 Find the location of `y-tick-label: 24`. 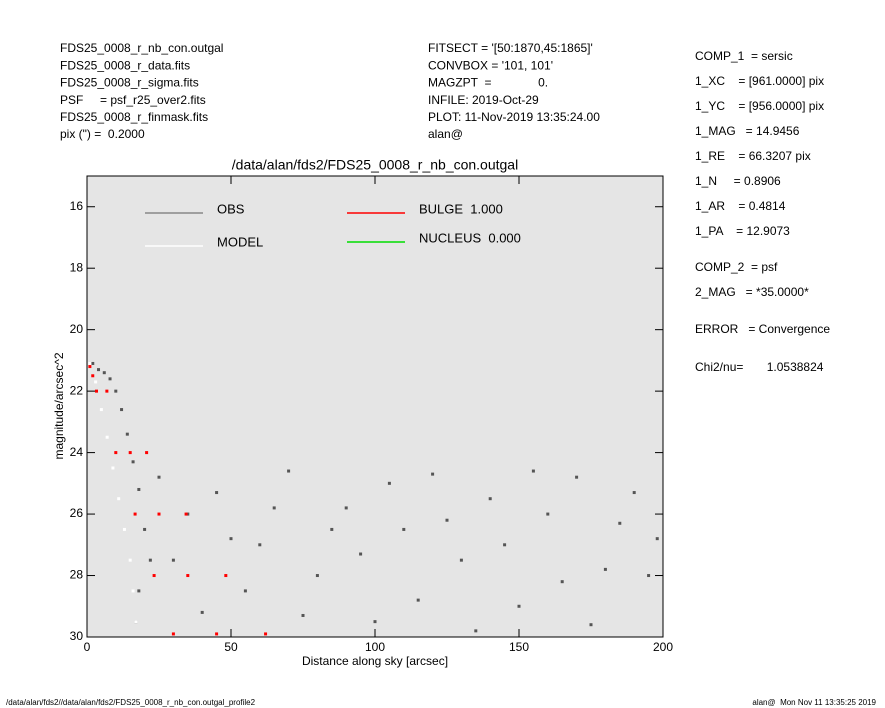

y-tick-label: 24 is located at coordinates (77, 452).